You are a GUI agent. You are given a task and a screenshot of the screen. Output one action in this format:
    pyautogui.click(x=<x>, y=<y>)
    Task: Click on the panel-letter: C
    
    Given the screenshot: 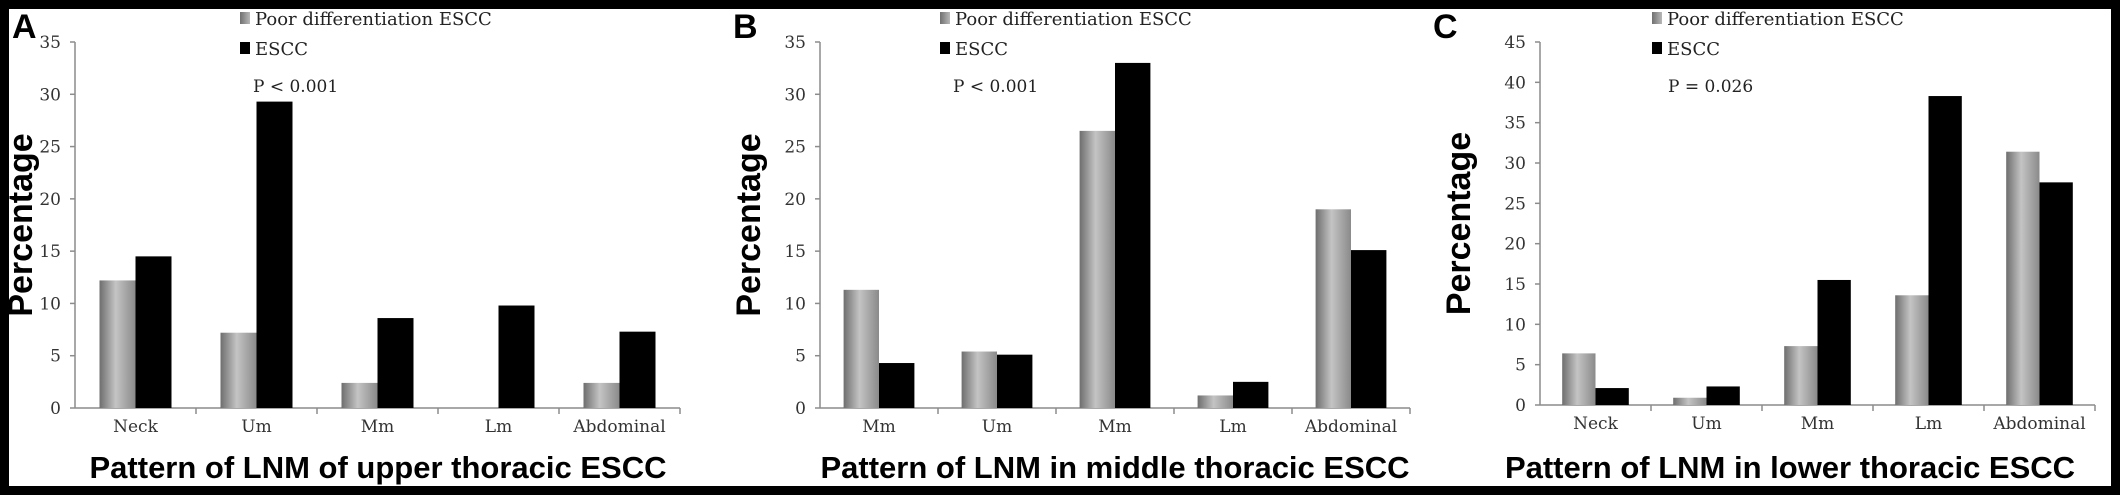 What is the action you would take?
    pyautogui.click(x=1445, y=27)
    